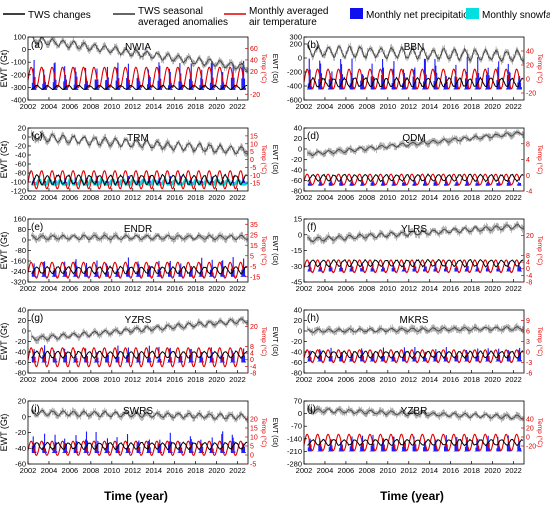  What do you see at coordinates (528, 332) in the screenshot?
I see `y2-tick-label: 6` at bounding box center [528, 332].